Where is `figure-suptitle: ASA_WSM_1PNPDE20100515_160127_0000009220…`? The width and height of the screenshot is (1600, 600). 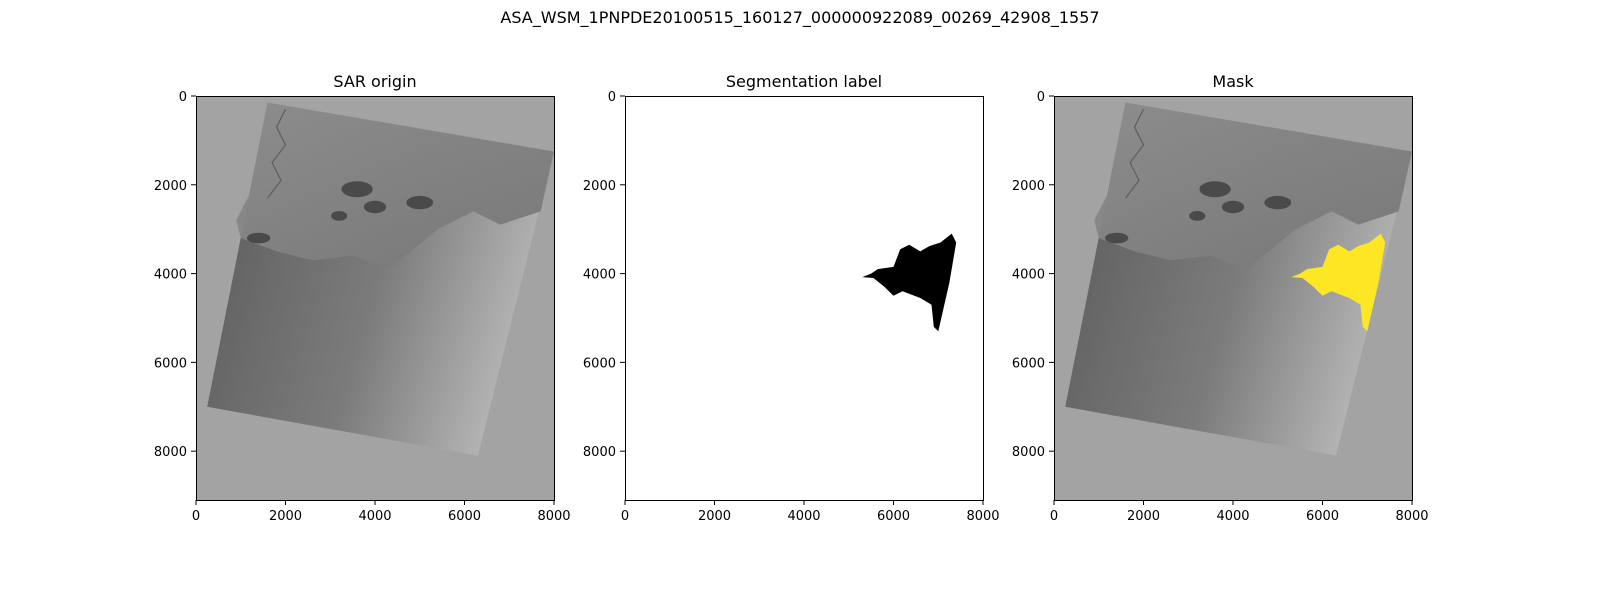
figure-suptitle: ASA_WSM_1PNPDE20100515_160127_0000009220… is located at coordinates (800, 17).